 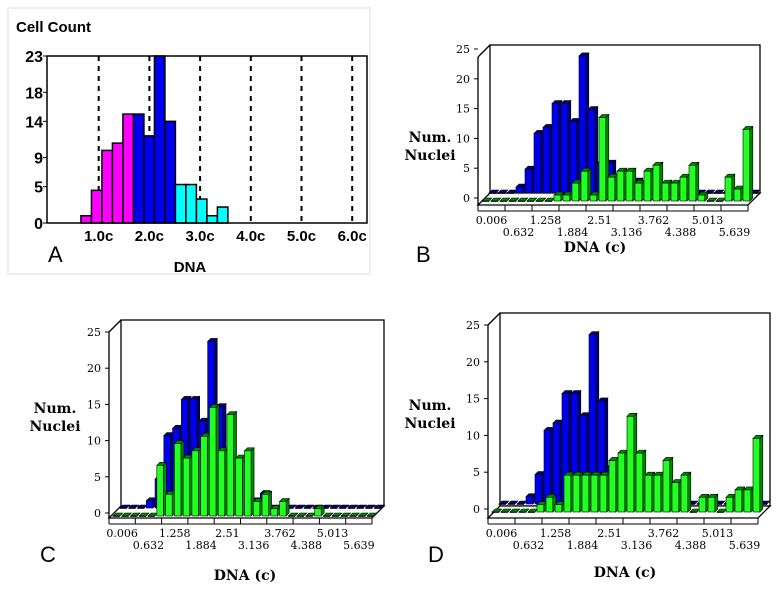 What do you see at coordinates (333, 533) in the screenshot?
I see `x-tick-label: 5.013` at bounding box center [333, 533].